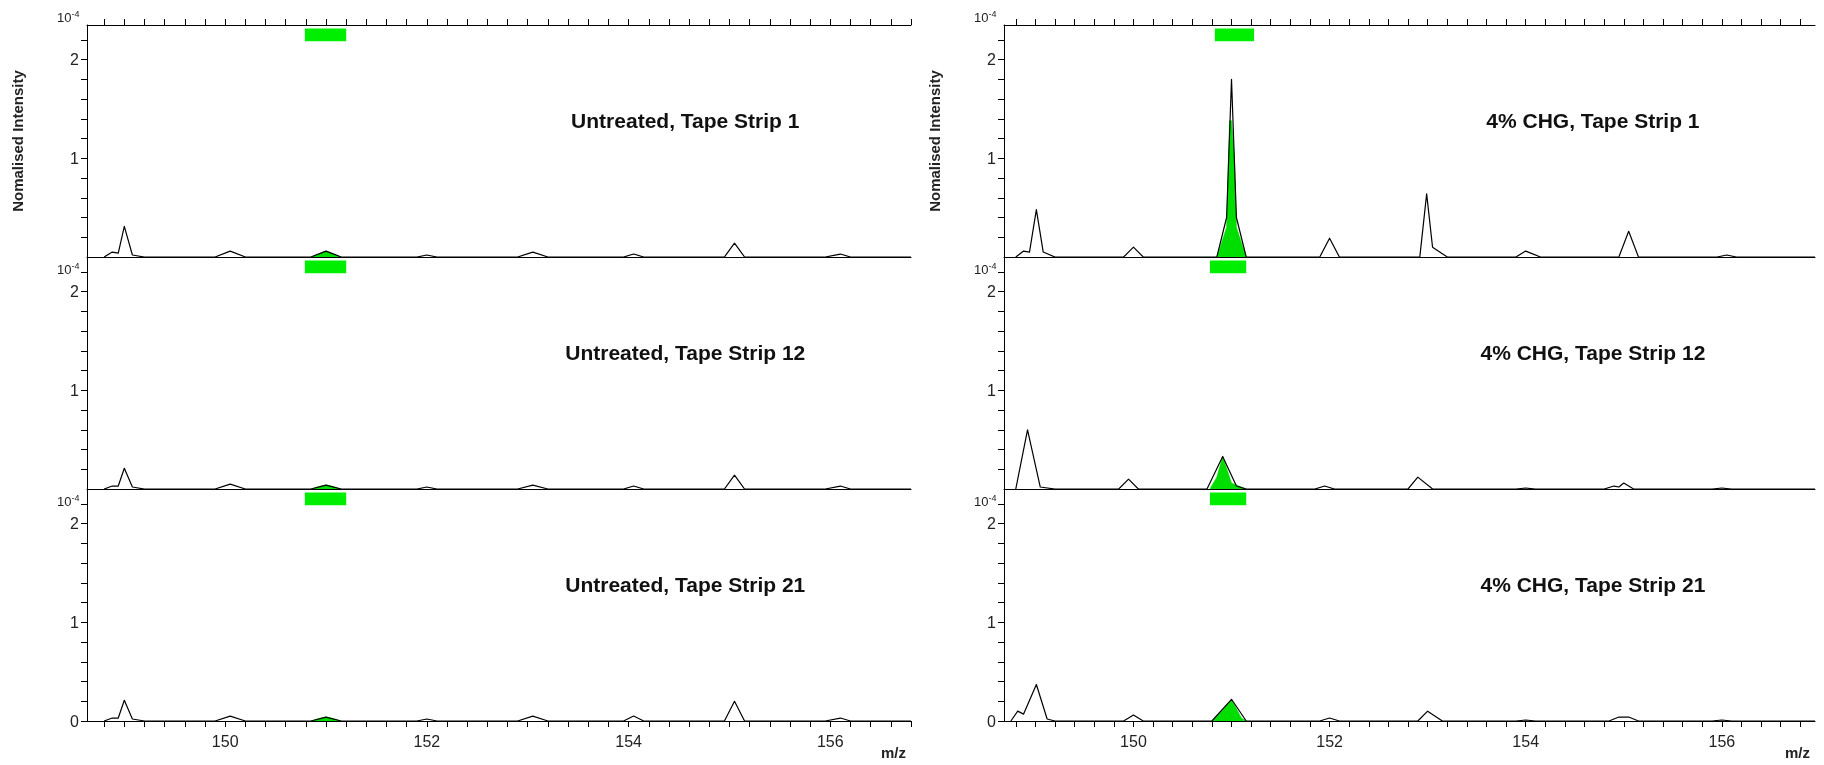  What do you see at coordinates (1593, 352) in the screenshot?
I see `text: 4% CHG, Tape Strip 12` at bounding box center [1593, 352].